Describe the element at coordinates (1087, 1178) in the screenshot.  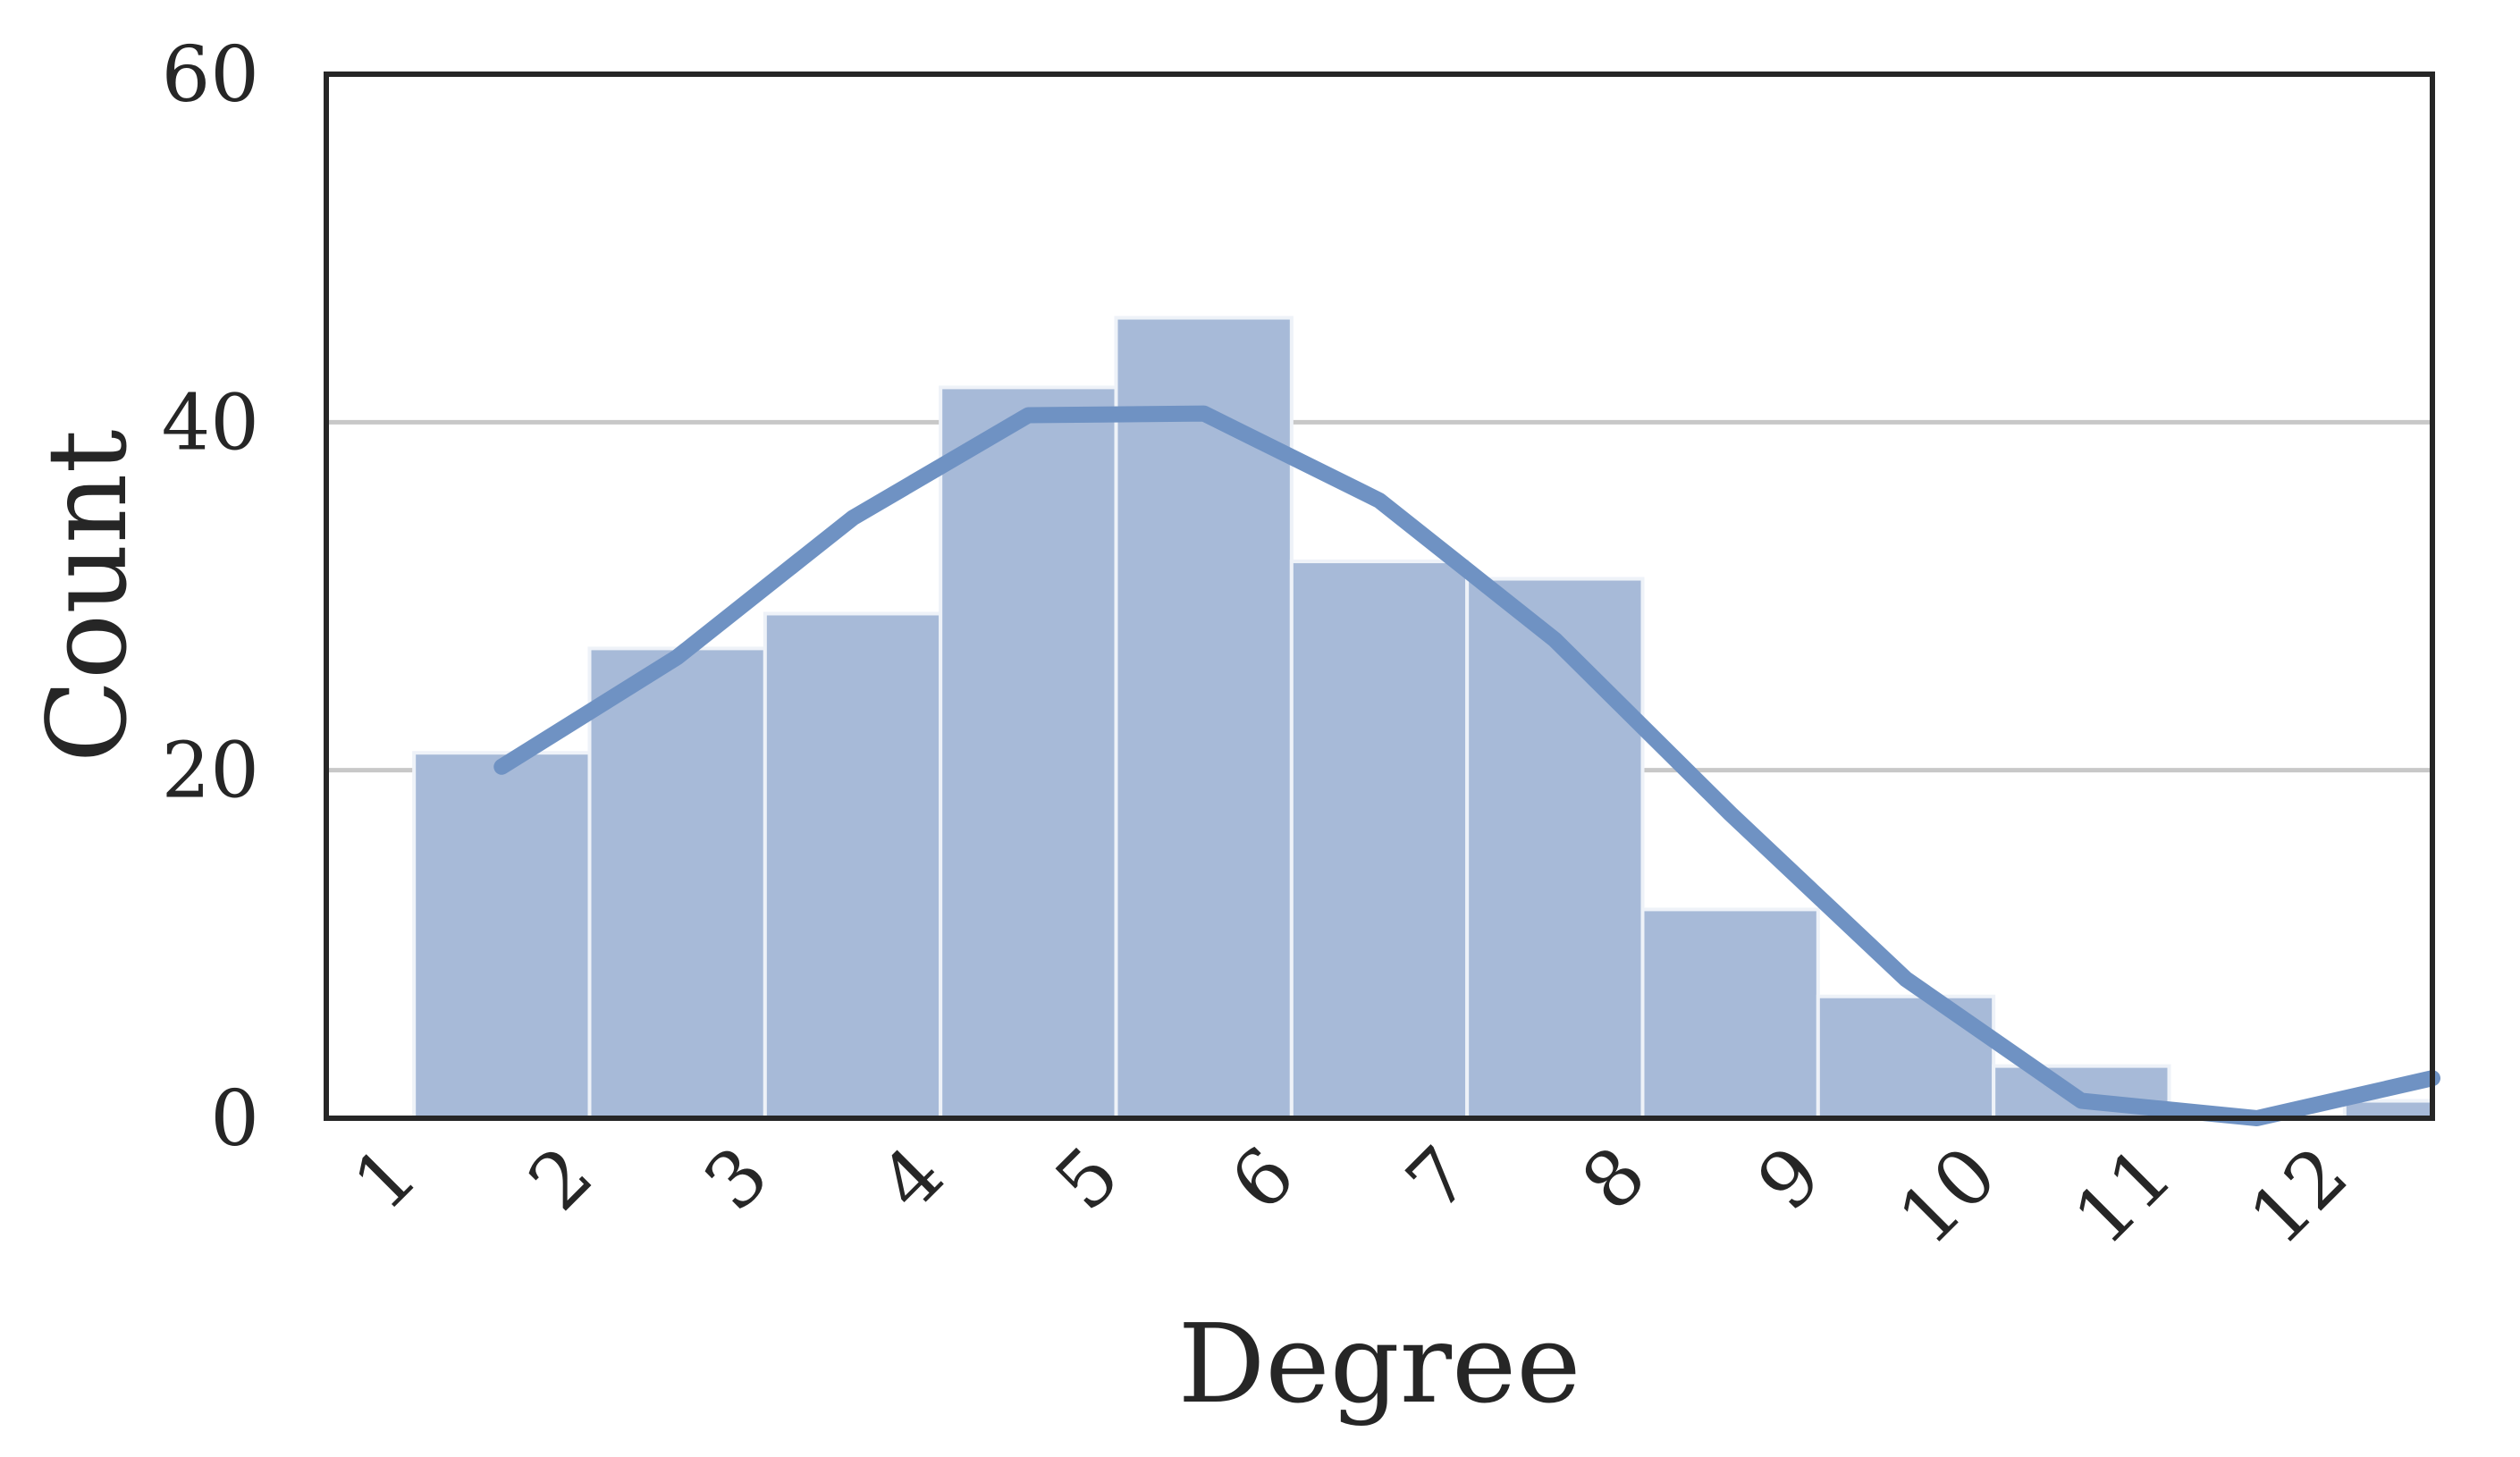
I see `x-tick-5: 5` at that location.